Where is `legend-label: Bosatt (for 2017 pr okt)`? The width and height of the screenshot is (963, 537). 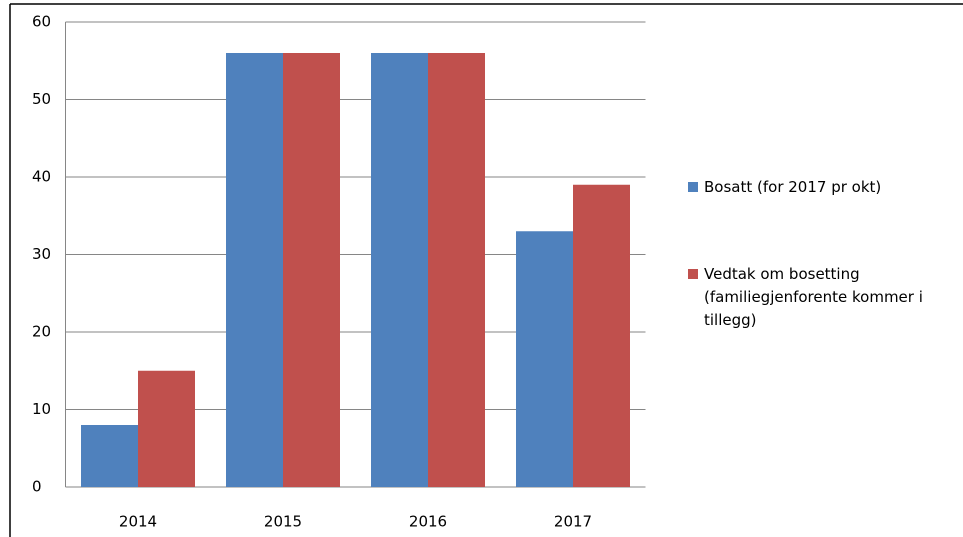 legend-label: Bosatt (for 2017 pr okt) is located at coordinates (793, 187).